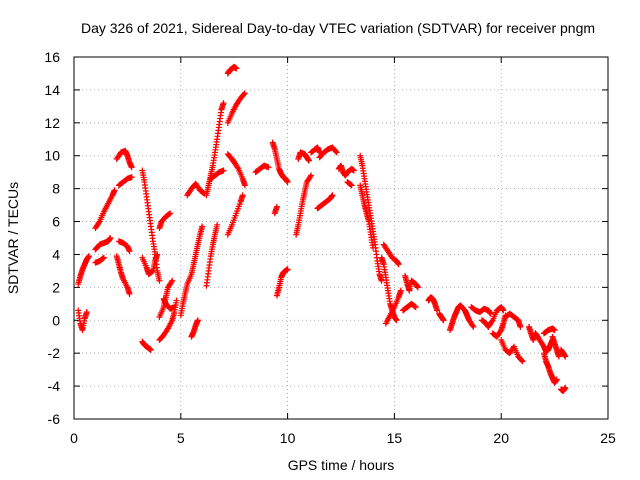 The width and height of the screenshot is (640, 480). I want to click on y-tick-label: 4, so click(56, 254).